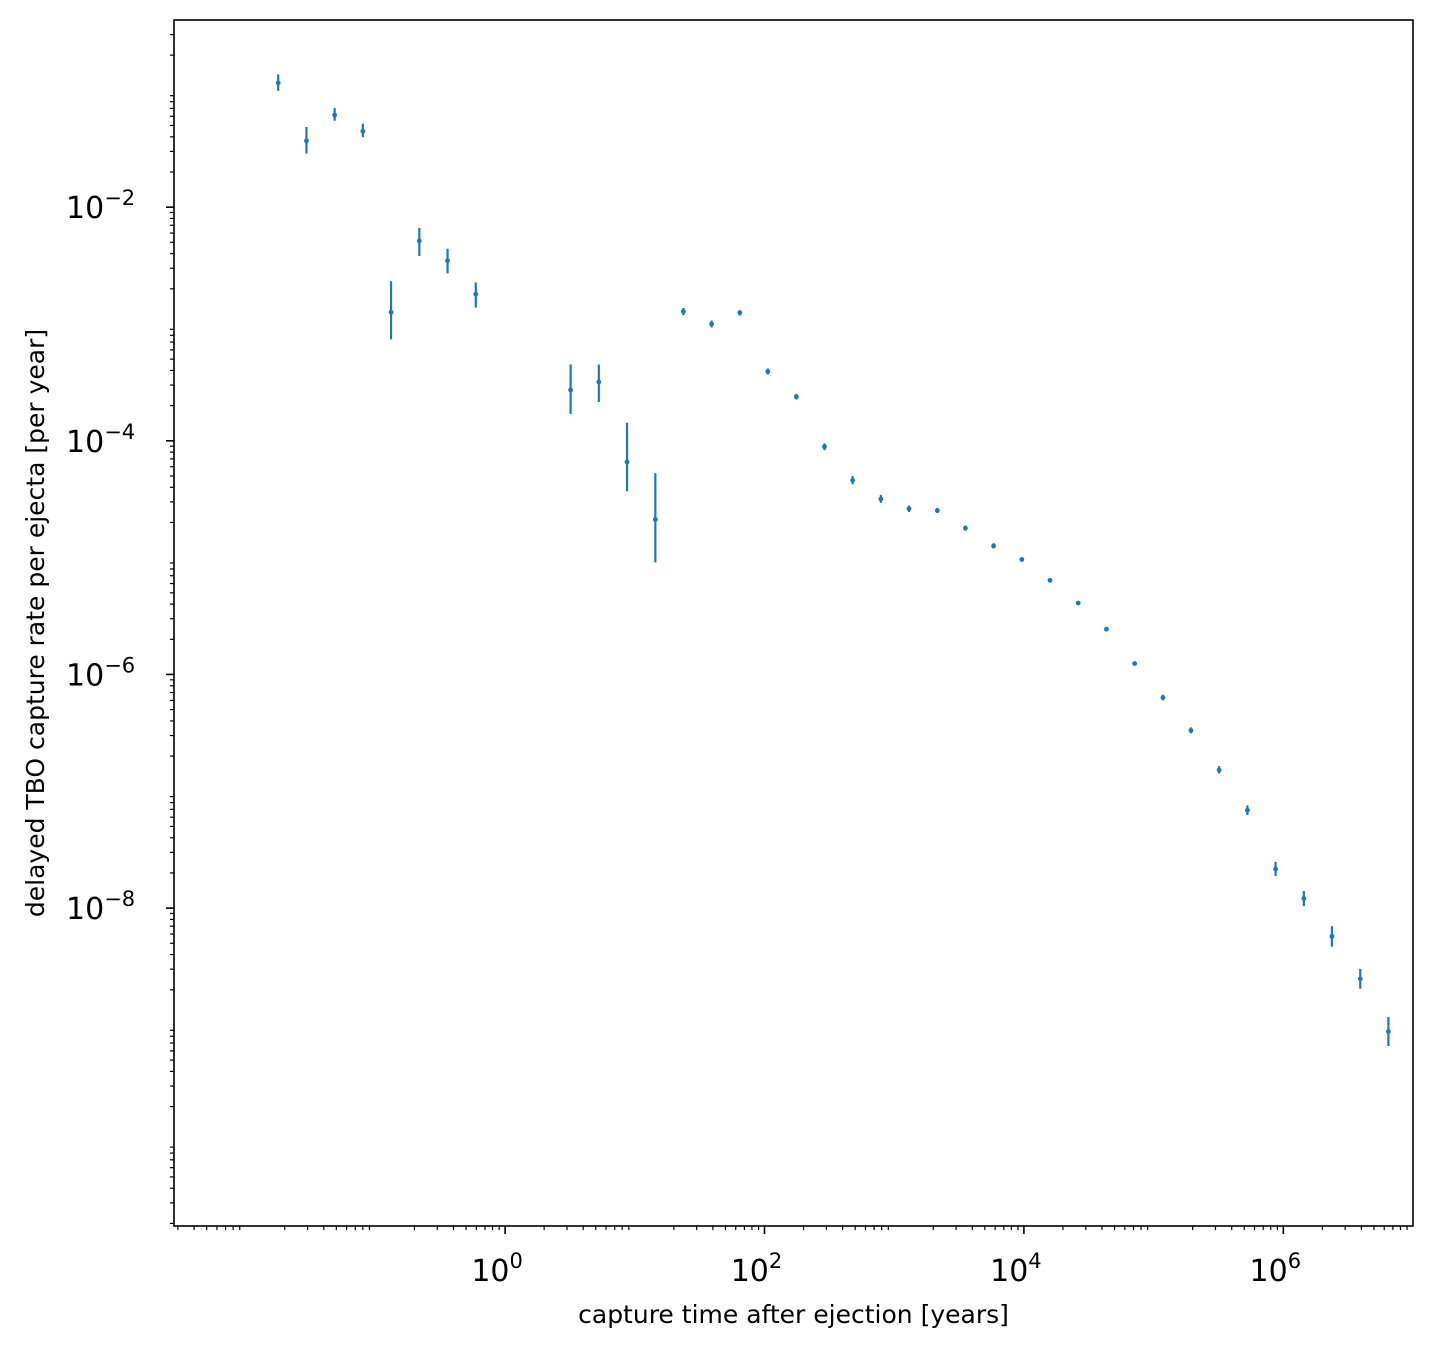  Describe the element at coordinates (100, 907) in the screenshot. I see `y-tick-label-3: 10⁻⁸` at that location.